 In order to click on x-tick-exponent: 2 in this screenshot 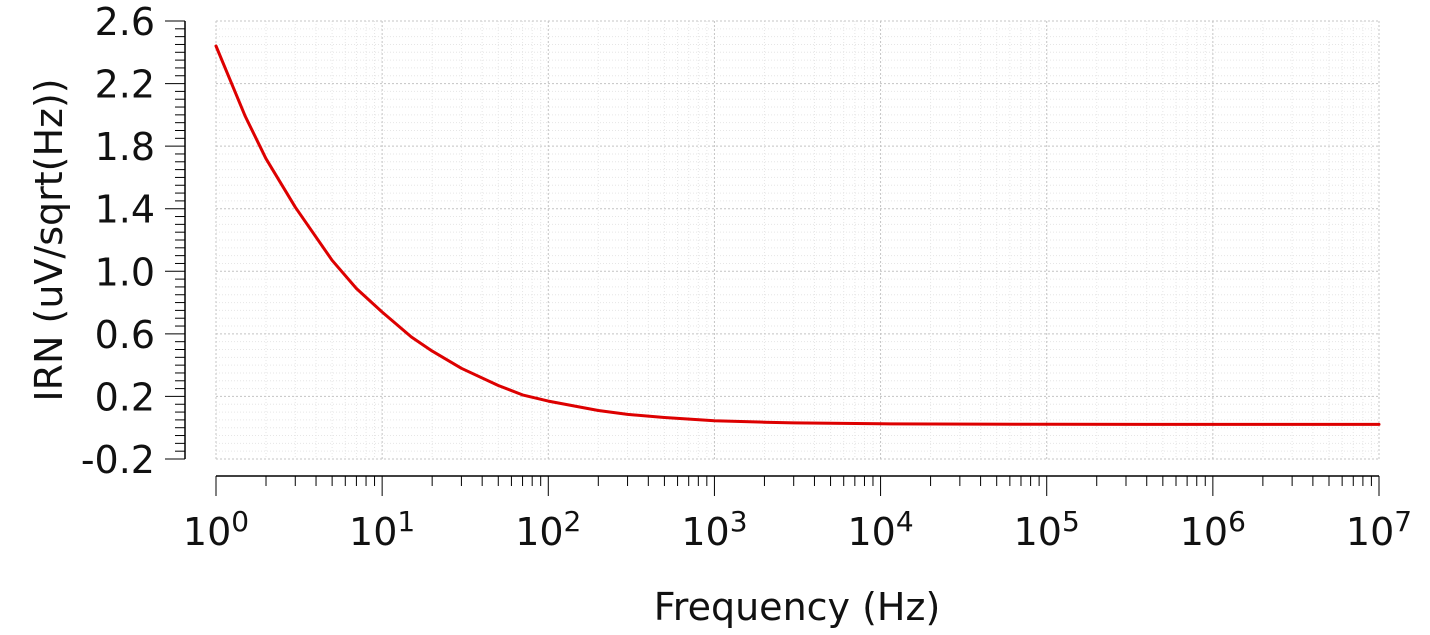, I will do `click(573, 521)`.